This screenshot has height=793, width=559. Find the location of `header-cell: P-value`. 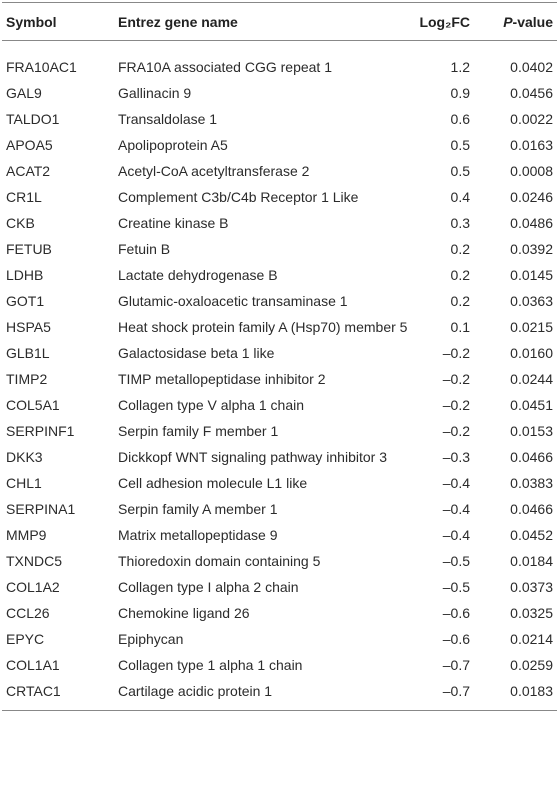

header-cell: P-value is located at coordinates (528, 22).